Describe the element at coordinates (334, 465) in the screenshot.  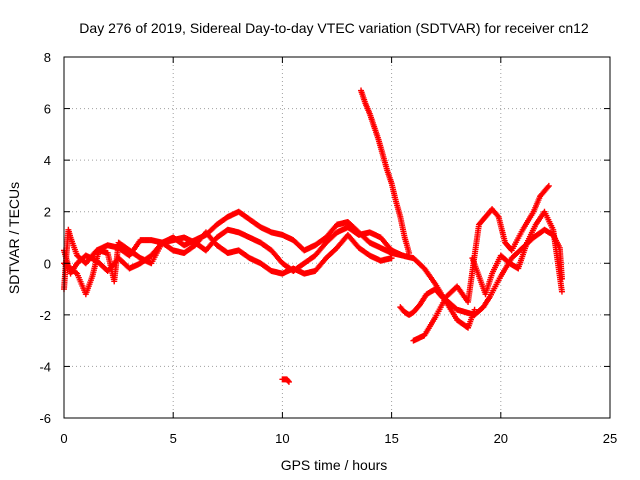
I see `x-axis-label: GPS time / hours` at that location.